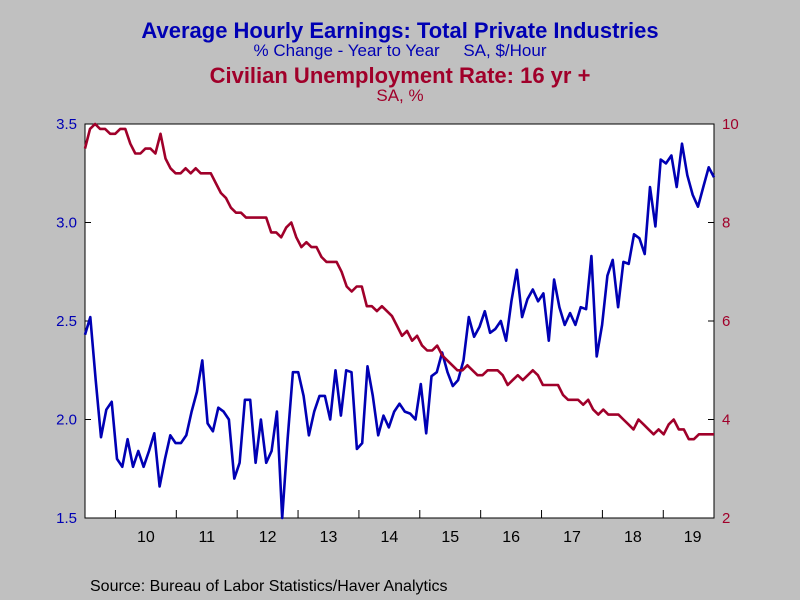 This screenshot has height=600, width=800. I want to click on chart-subtitle: % Change - Year to Year SA, $/Hour, so click(400, 50).